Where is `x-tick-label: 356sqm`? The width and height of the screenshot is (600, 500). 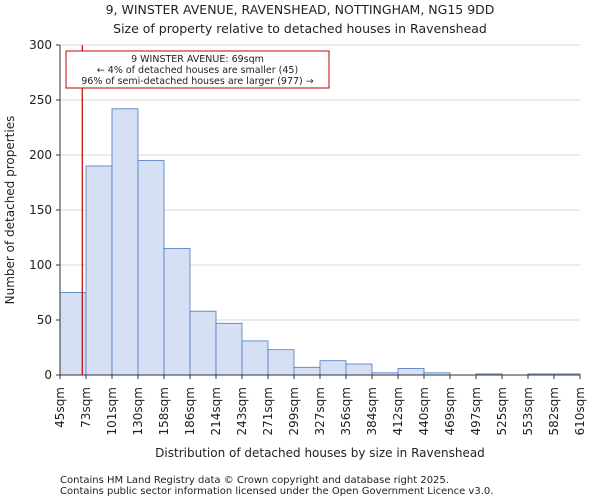 x-tick-label: 356sqm is located at coordinates (346, 411).